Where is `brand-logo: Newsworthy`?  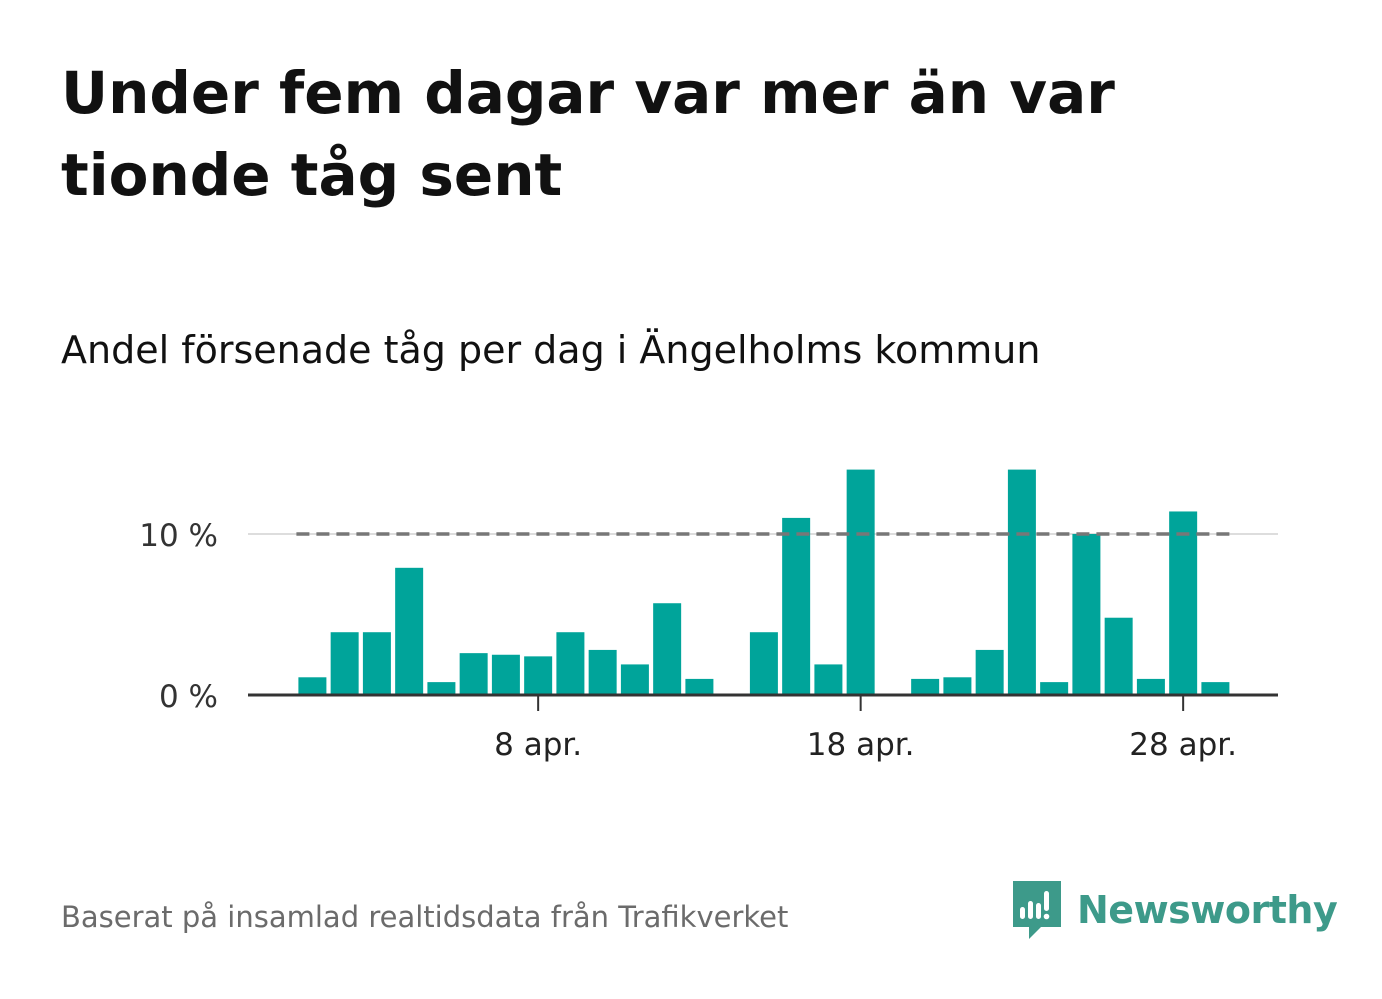
brand-logo: Newsworthy is located at coordinates (1174, 910).